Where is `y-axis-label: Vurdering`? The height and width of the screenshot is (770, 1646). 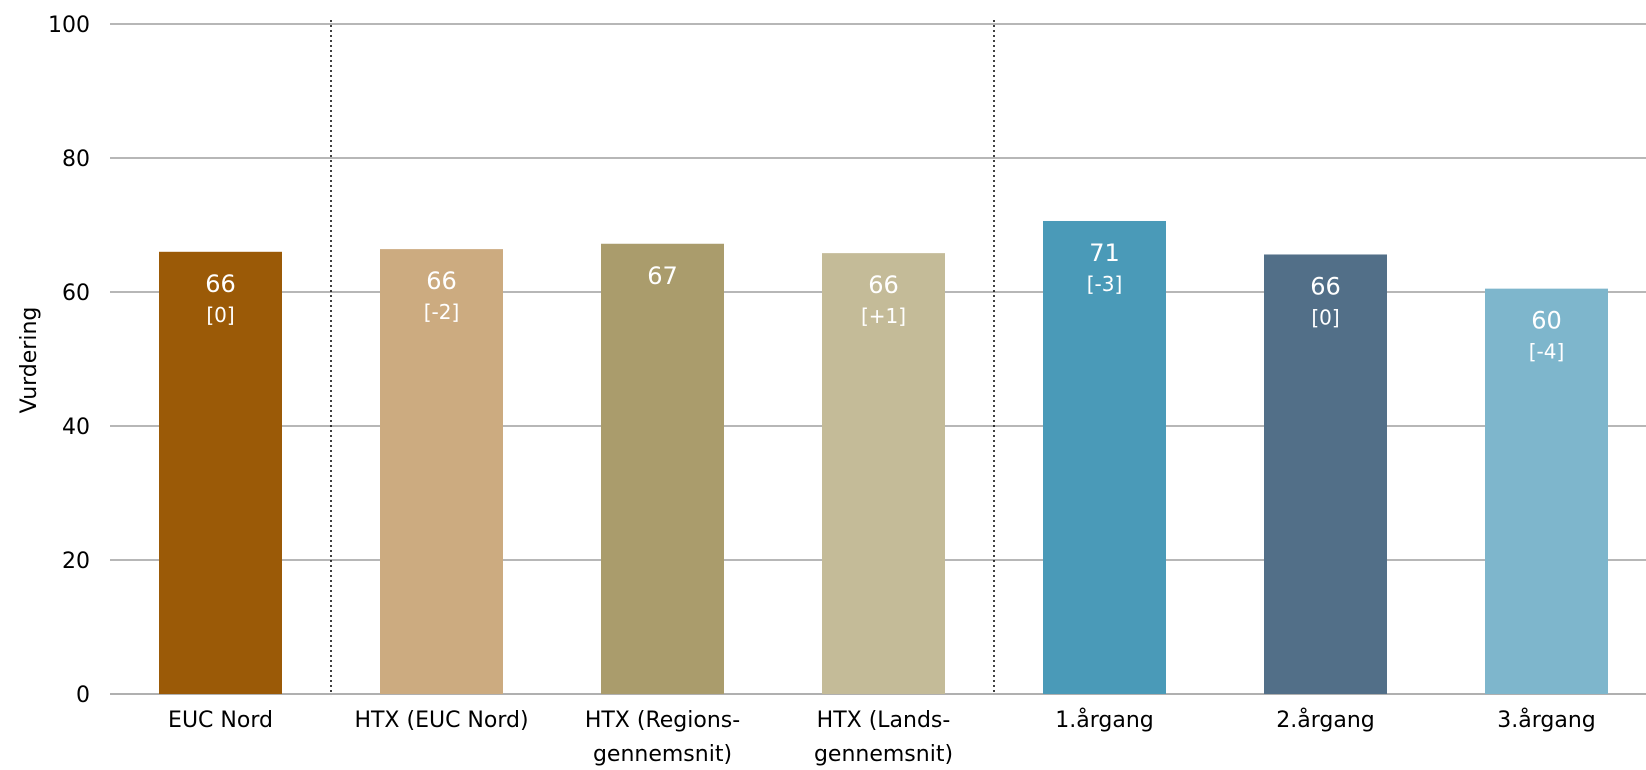 y-axis-label: Vurdering is located at coordinates (29, 360).